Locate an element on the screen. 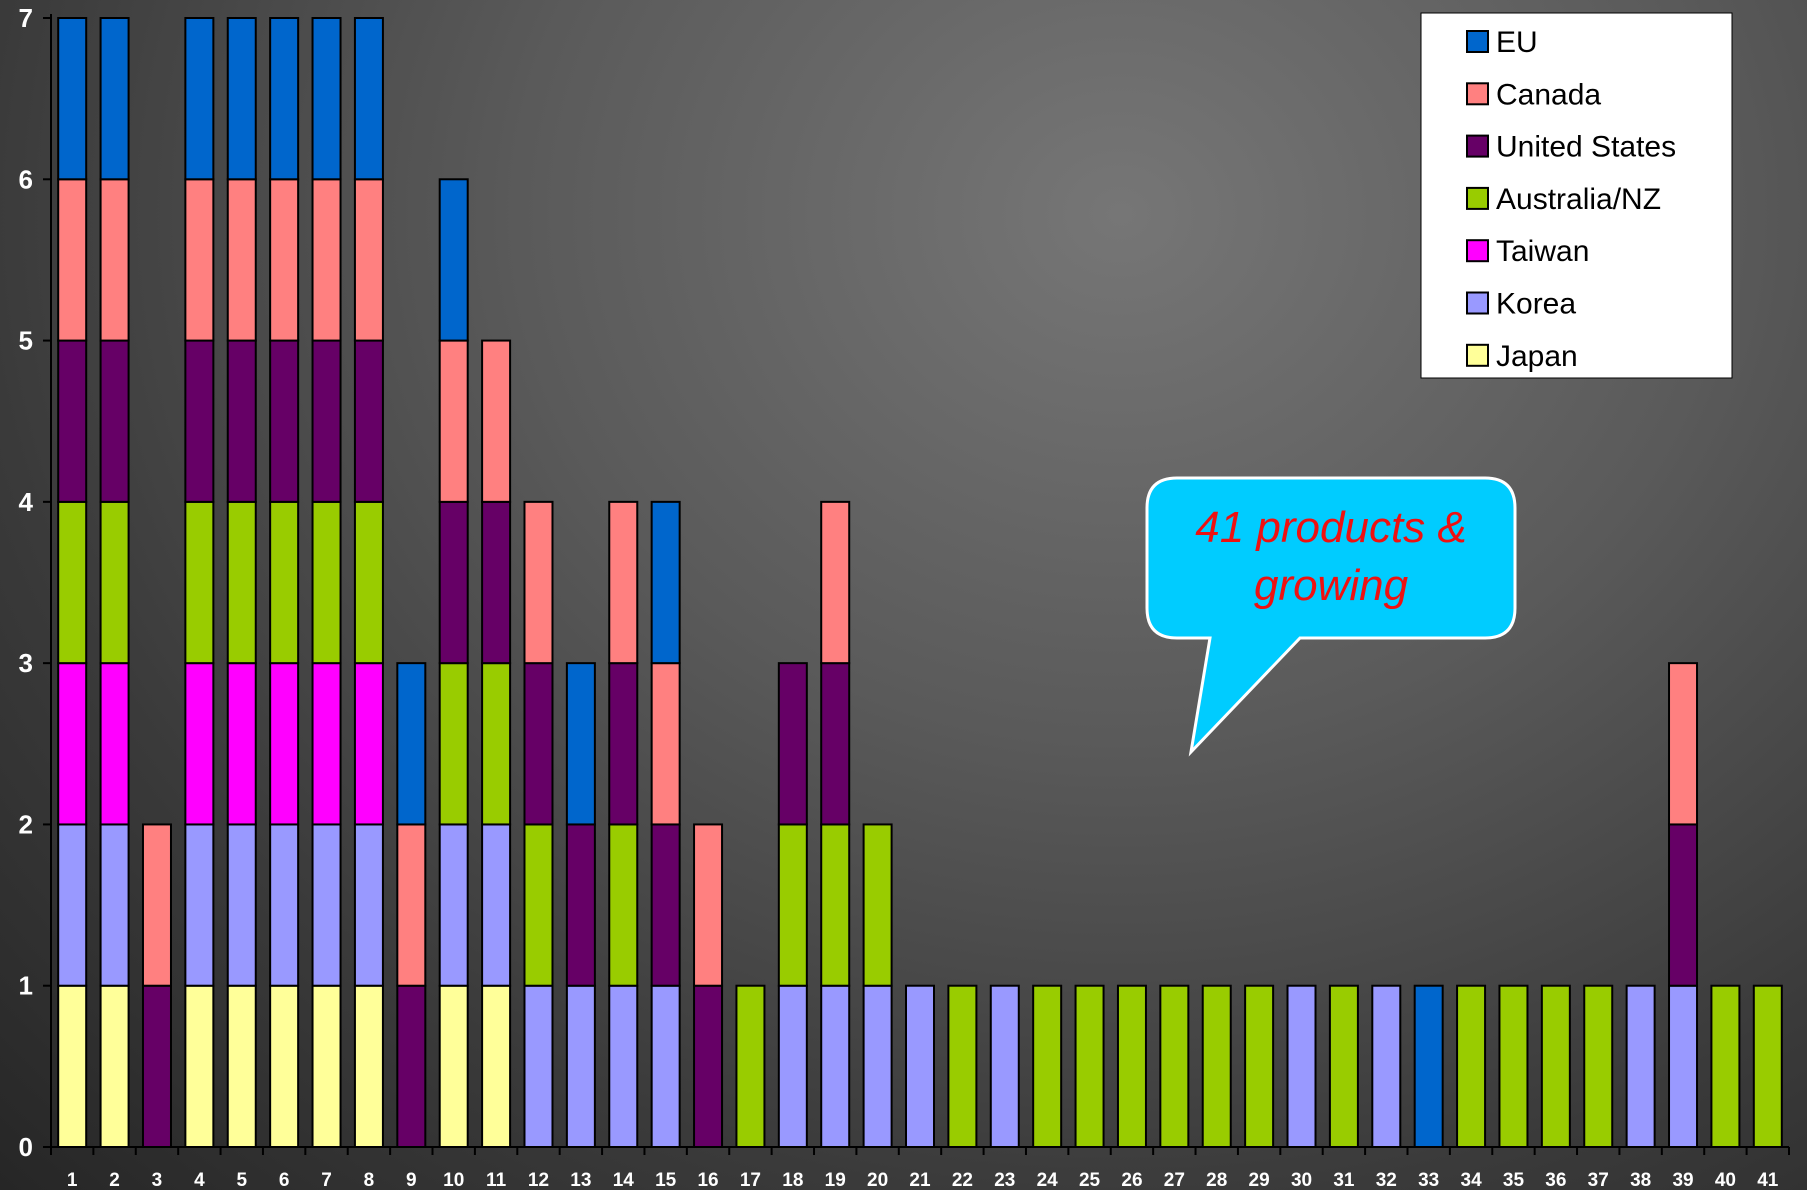 The image size is (1807, 1190). legend-label: Taiwan is located at coordinates (1542, 251).